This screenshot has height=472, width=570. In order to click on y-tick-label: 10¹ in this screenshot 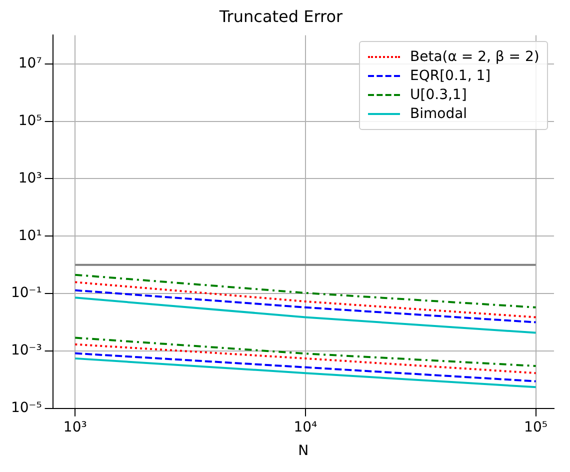, I will do `click(30, 236)`.